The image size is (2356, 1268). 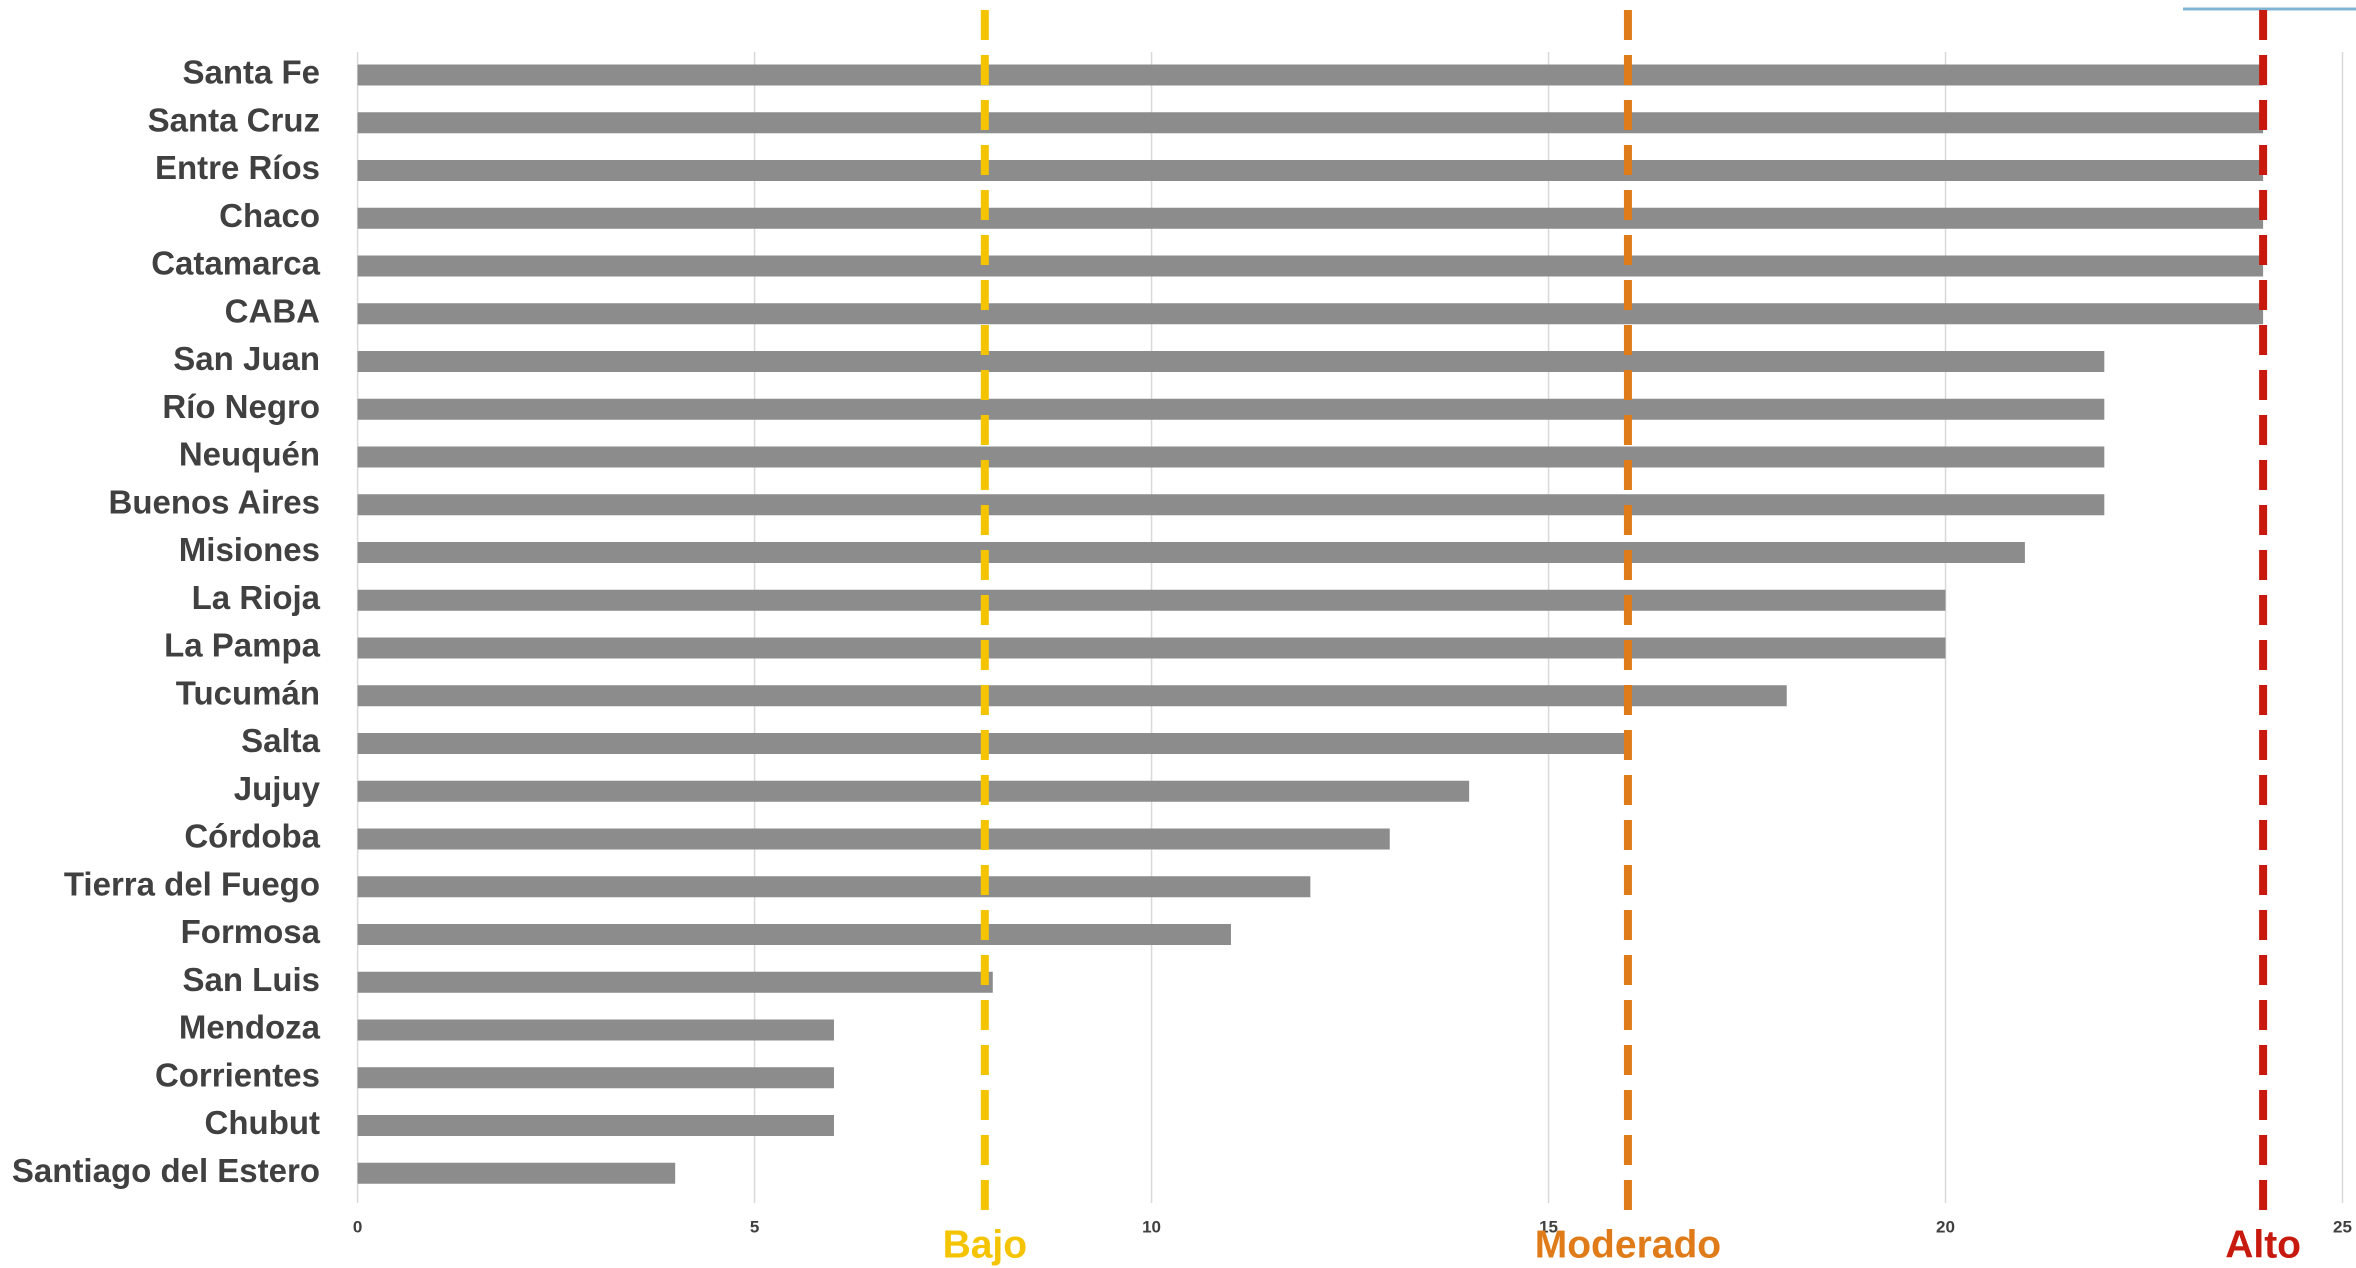 What do you see at coordinates (235, 263) in the screenshot?
I see `y-tick-label: Catamarca` at bounding box center [235, 263].